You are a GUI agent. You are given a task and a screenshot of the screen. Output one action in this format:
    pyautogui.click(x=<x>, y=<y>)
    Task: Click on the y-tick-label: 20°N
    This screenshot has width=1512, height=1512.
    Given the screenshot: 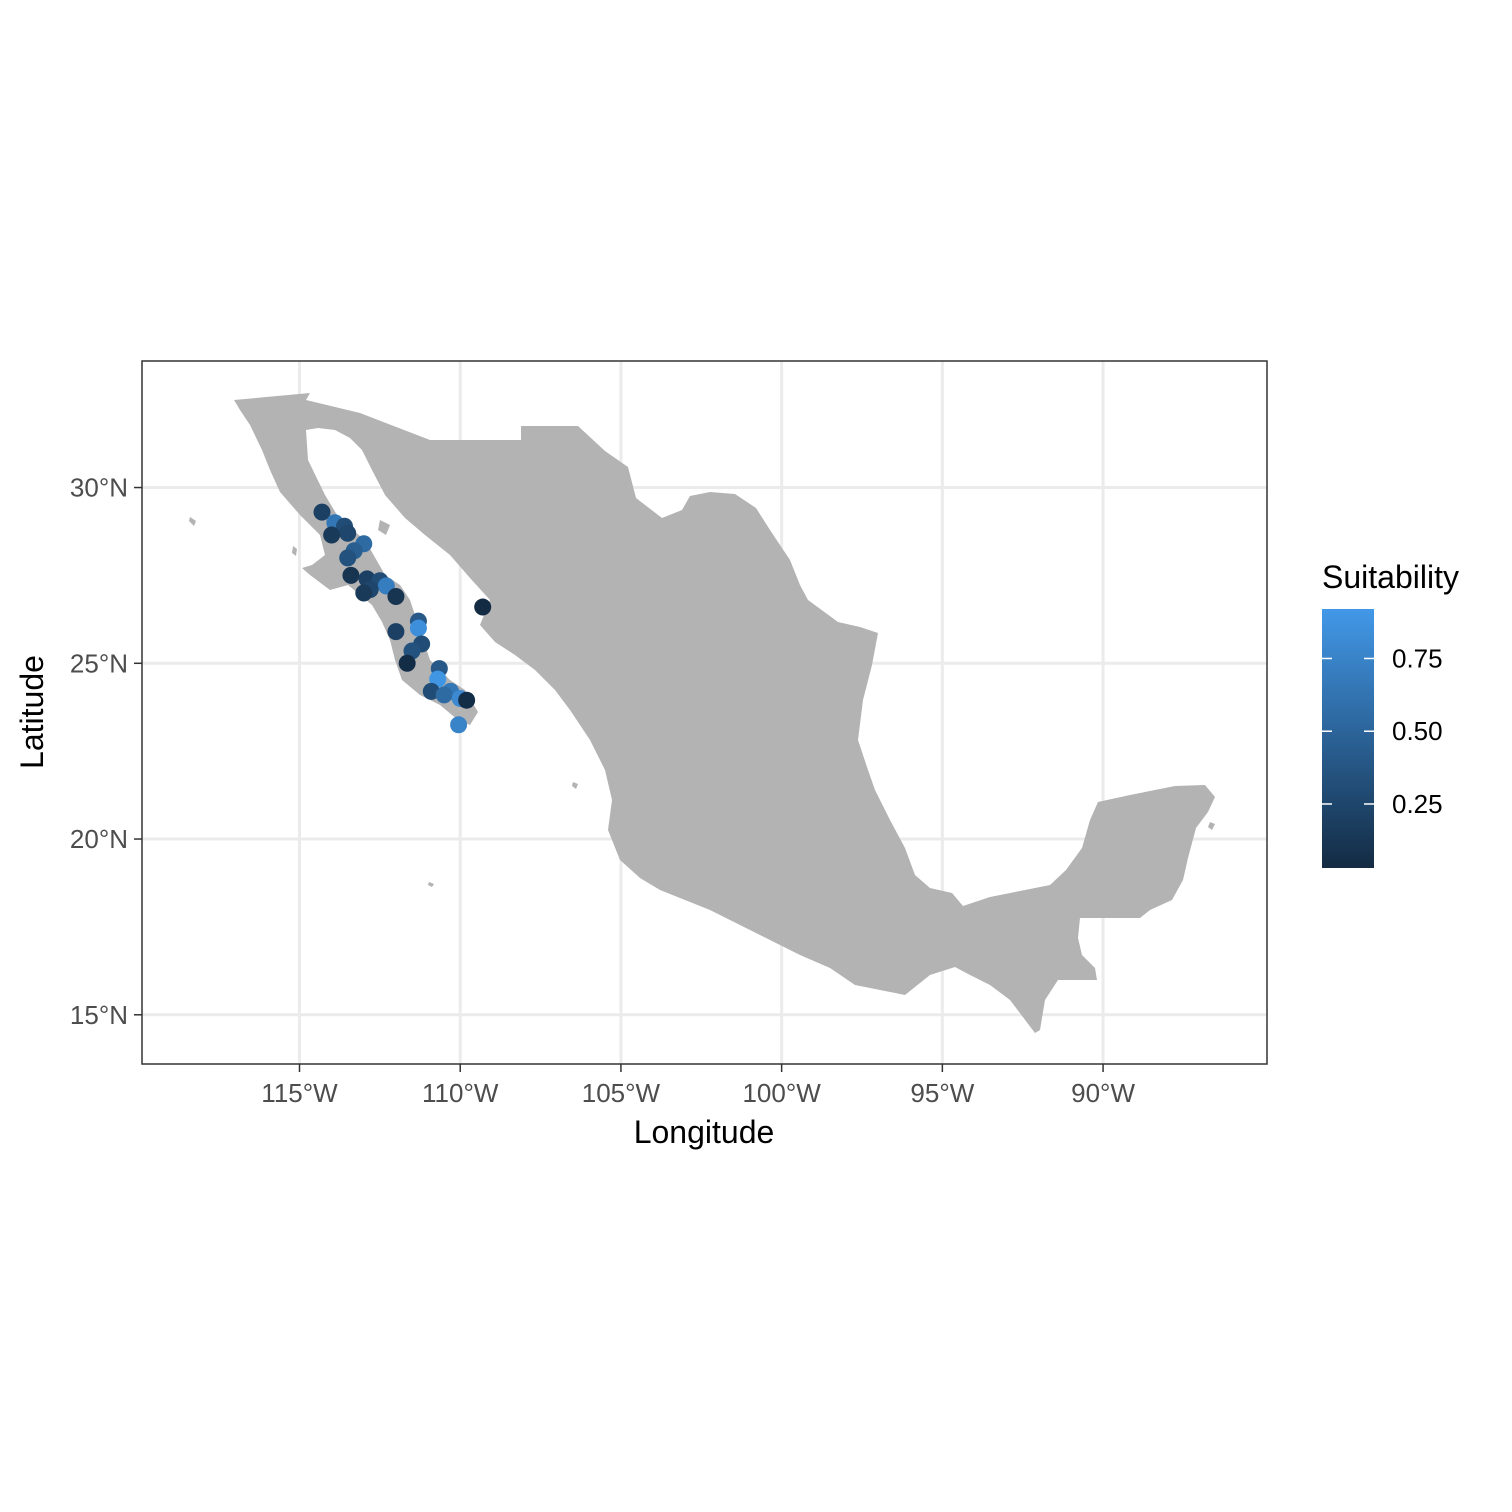 What is the action you would take?
    pyautogui.click(x=99, y=839)
    